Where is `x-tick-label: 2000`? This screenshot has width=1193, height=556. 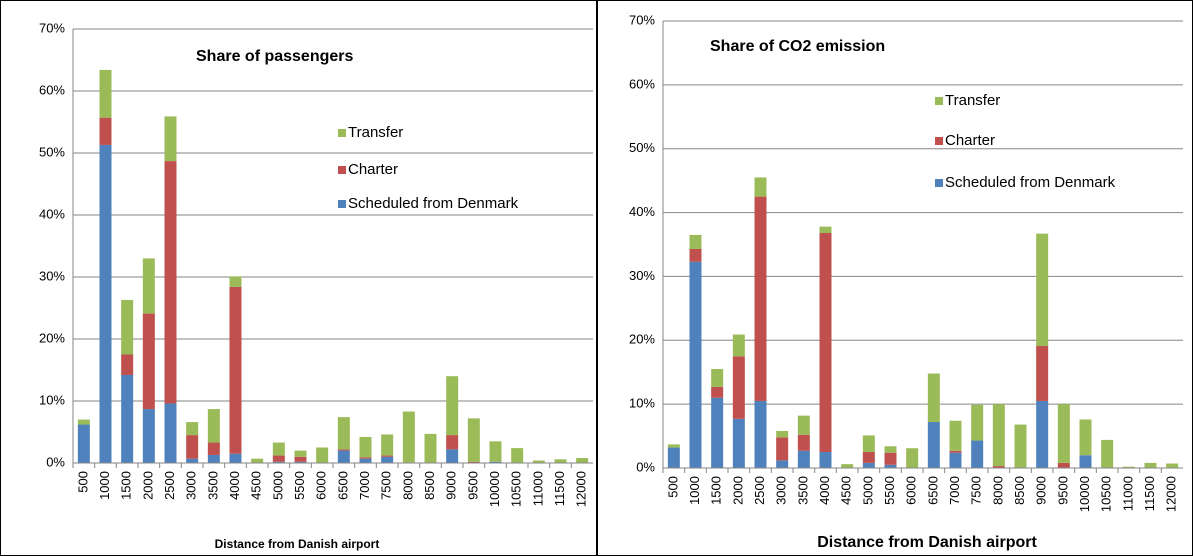 x-tick-label: 2000 is located at coordinates (147, 485).